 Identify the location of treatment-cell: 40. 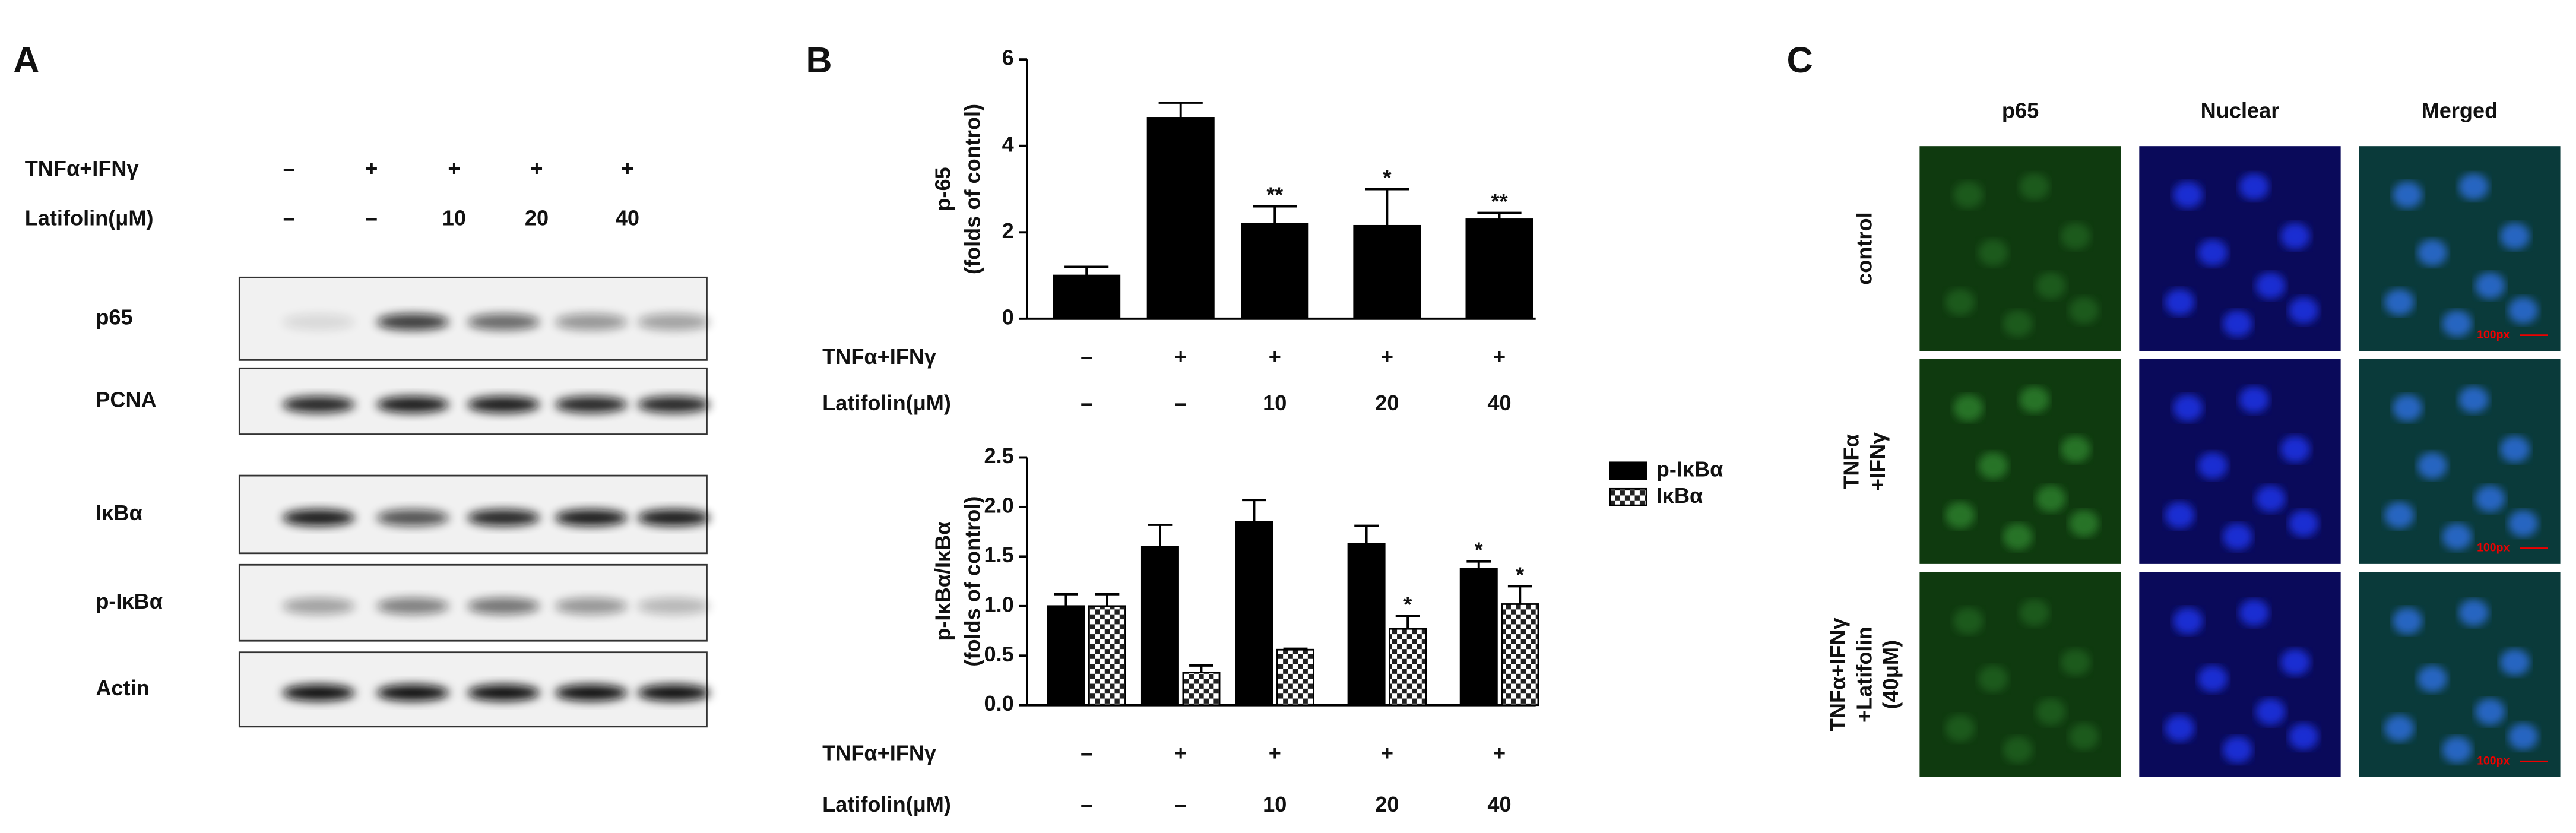
(1499, 403).